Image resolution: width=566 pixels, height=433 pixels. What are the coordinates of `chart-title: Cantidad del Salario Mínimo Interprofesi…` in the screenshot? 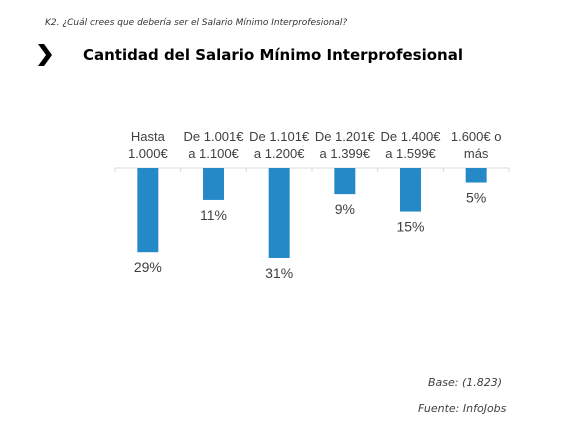 It's located at (273, 55).